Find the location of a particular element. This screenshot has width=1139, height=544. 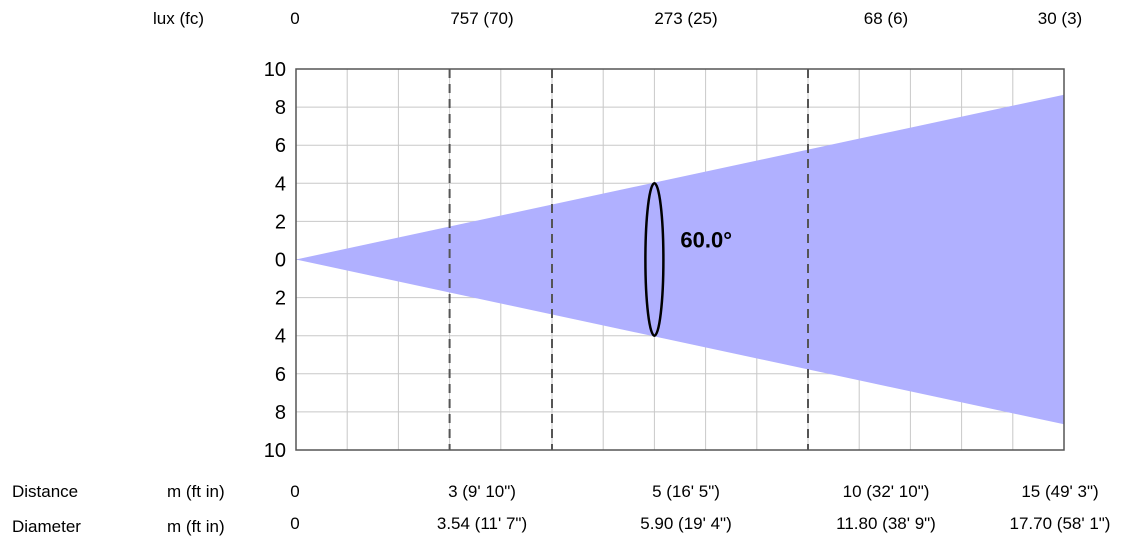

lux-value: 273 (25) is located at coordinates (686, 18).